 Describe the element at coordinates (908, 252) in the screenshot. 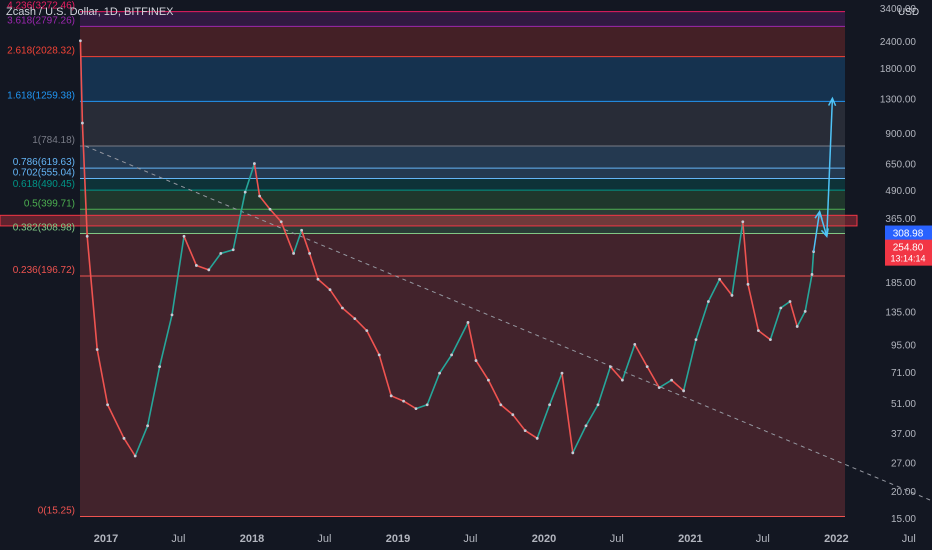

I see `current-price-badge` at that location.